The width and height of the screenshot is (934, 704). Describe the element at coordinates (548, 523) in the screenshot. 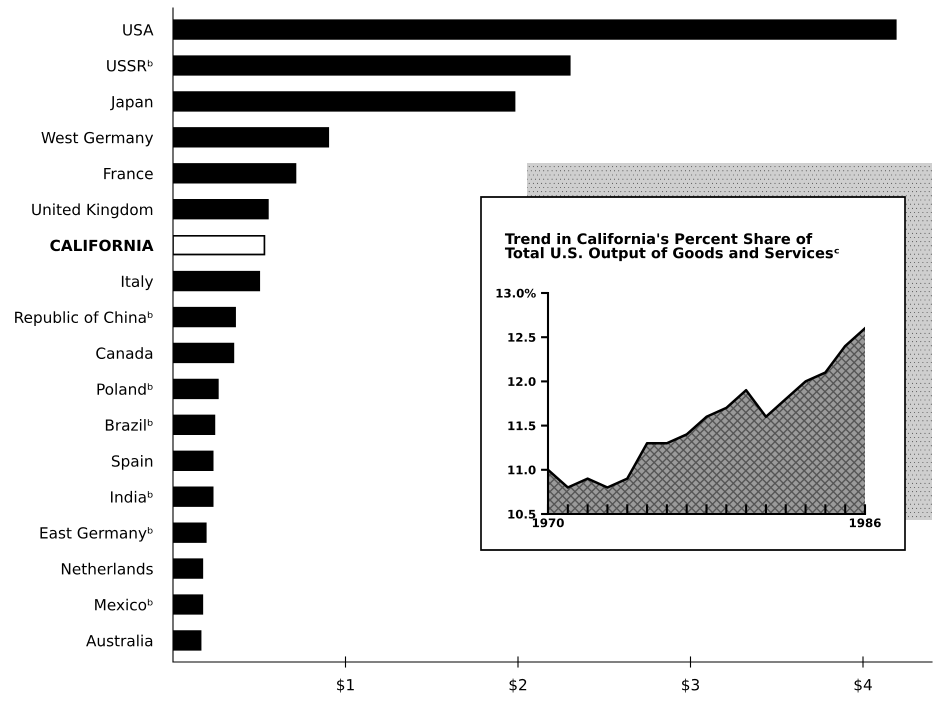

I see `x-tick-label: 1970` at that location.